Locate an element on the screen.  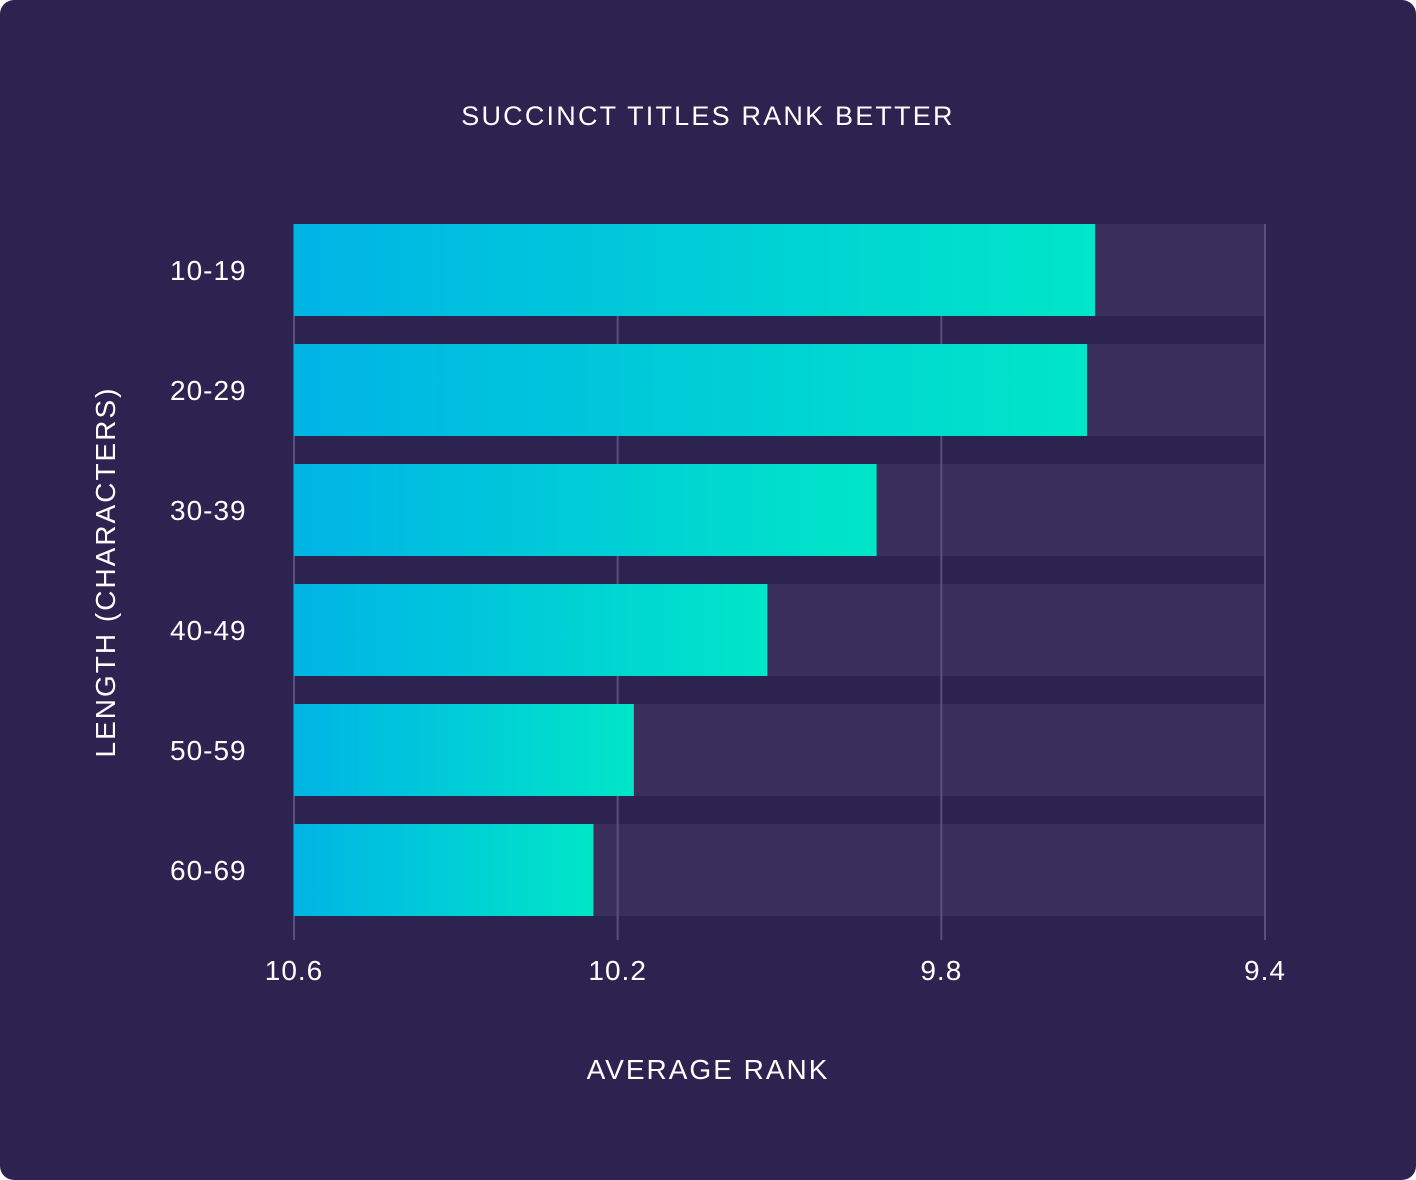
category-label: 40-49 is located at coordinates (208, 630).